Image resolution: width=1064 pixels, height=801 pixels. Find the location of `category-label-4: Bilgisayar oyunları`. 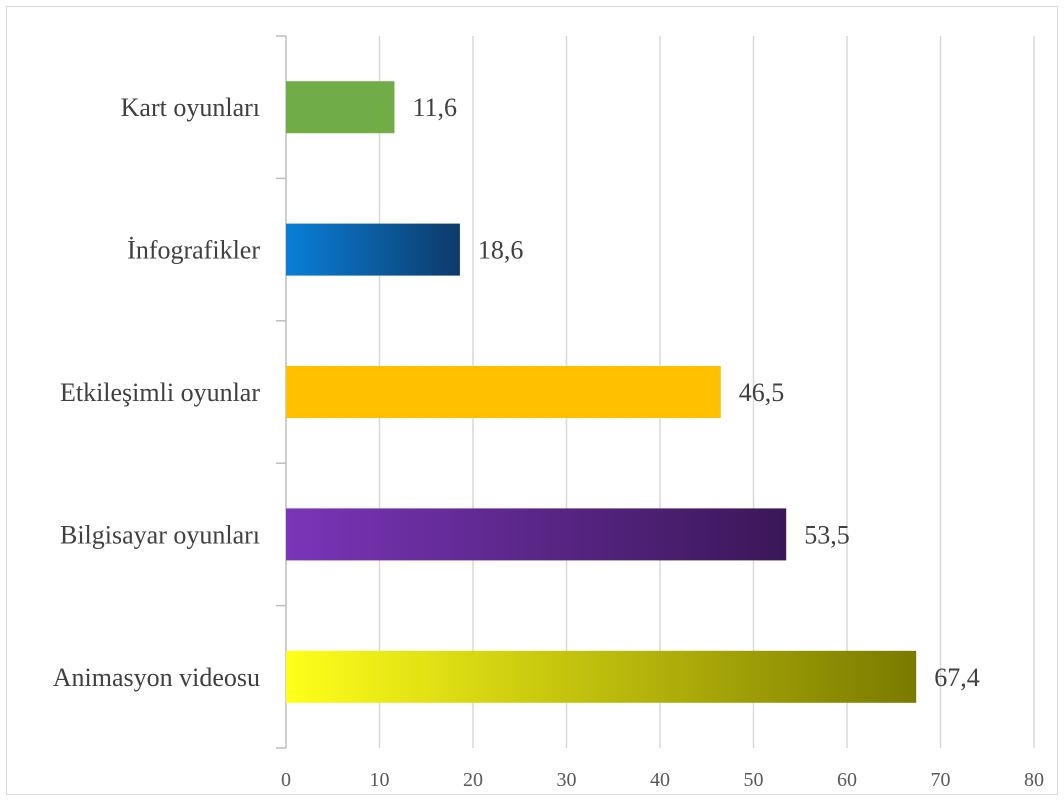

category-label-4: Bilgisayar oyunları is located at coordinates (160, 534).